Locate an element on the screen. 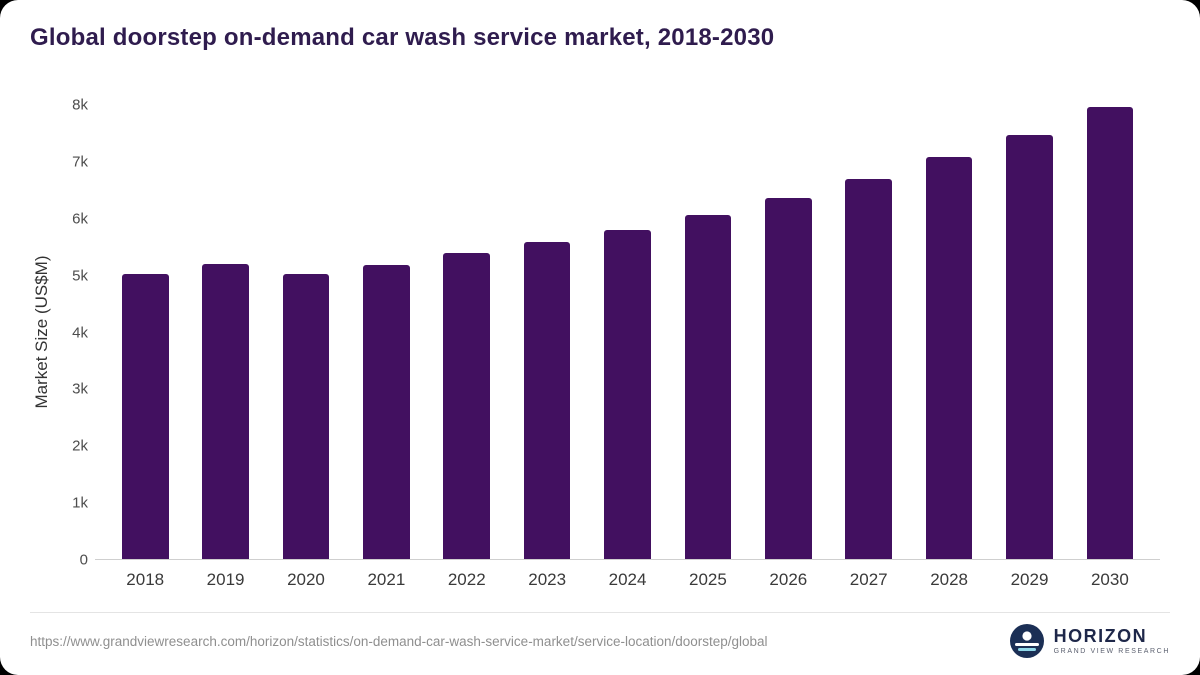 The image size is (1200, 675). bar-col-2021 is located at coordinates (386, 332).